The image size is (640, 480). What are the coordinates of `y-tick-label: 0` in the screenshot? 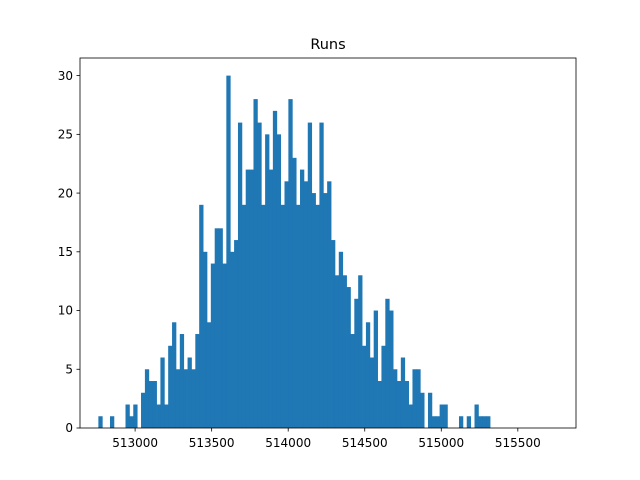 It's located at (69, 428).